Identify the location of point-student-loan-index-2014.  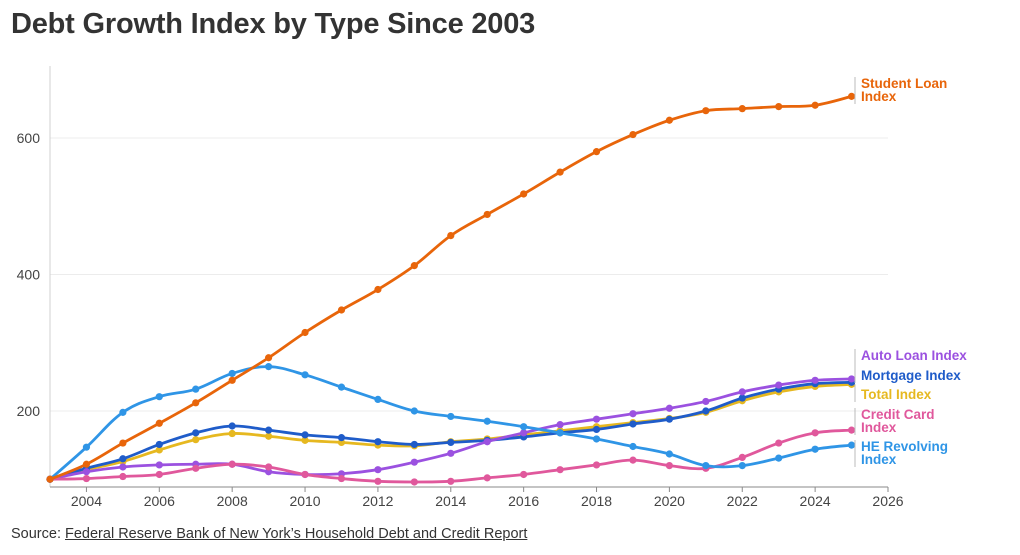
(451, 235).